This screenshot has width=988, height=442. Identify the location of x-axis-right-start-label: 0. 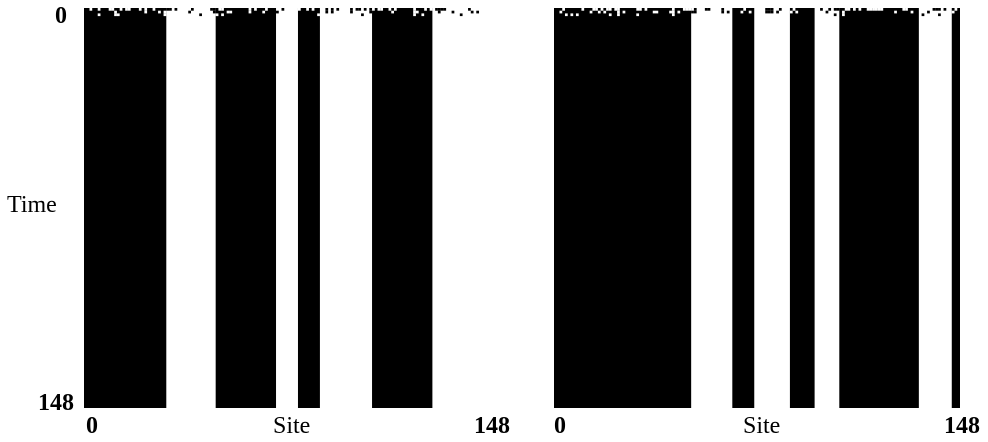
(560, 426).